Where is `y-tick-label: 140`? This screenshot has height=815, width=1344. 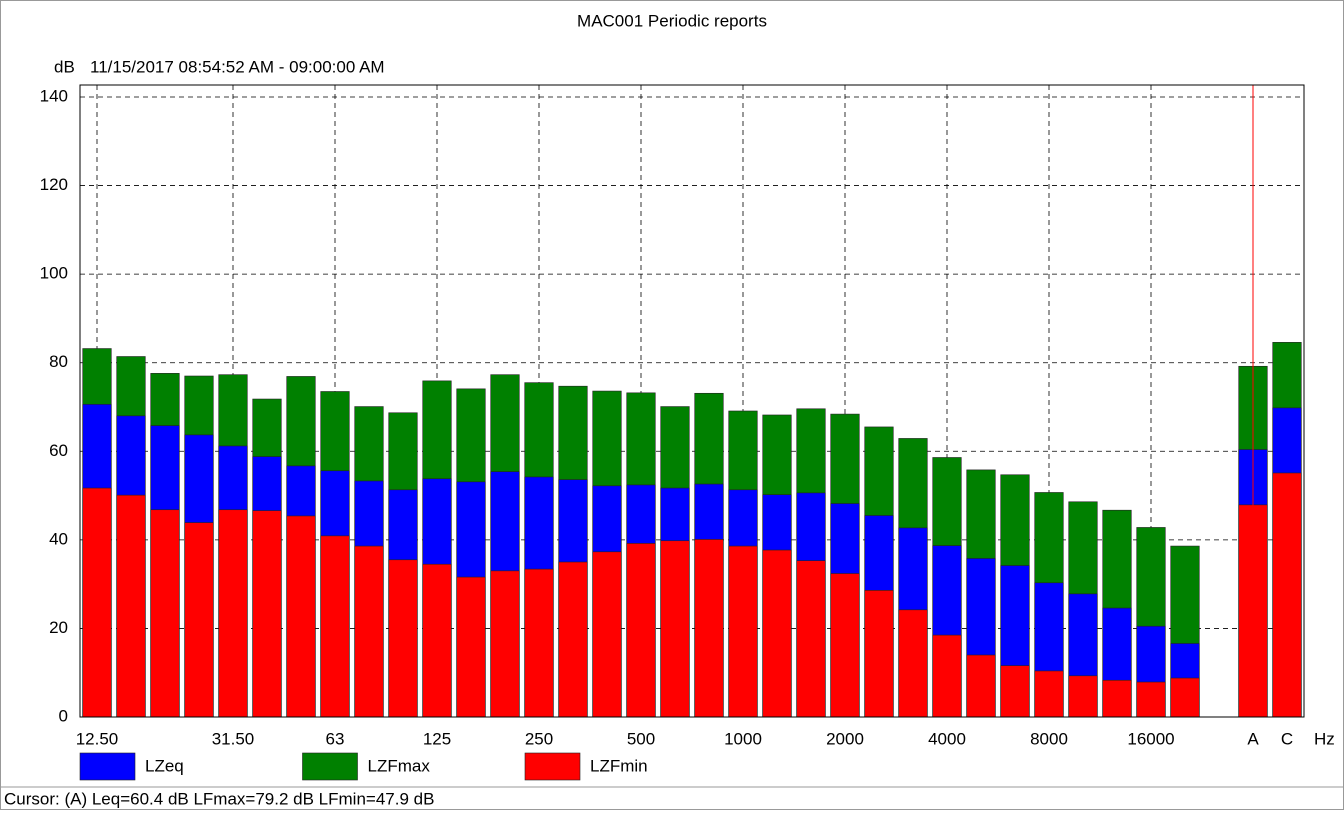
y-tick-label: 140 is located at coordinates (54, 95).